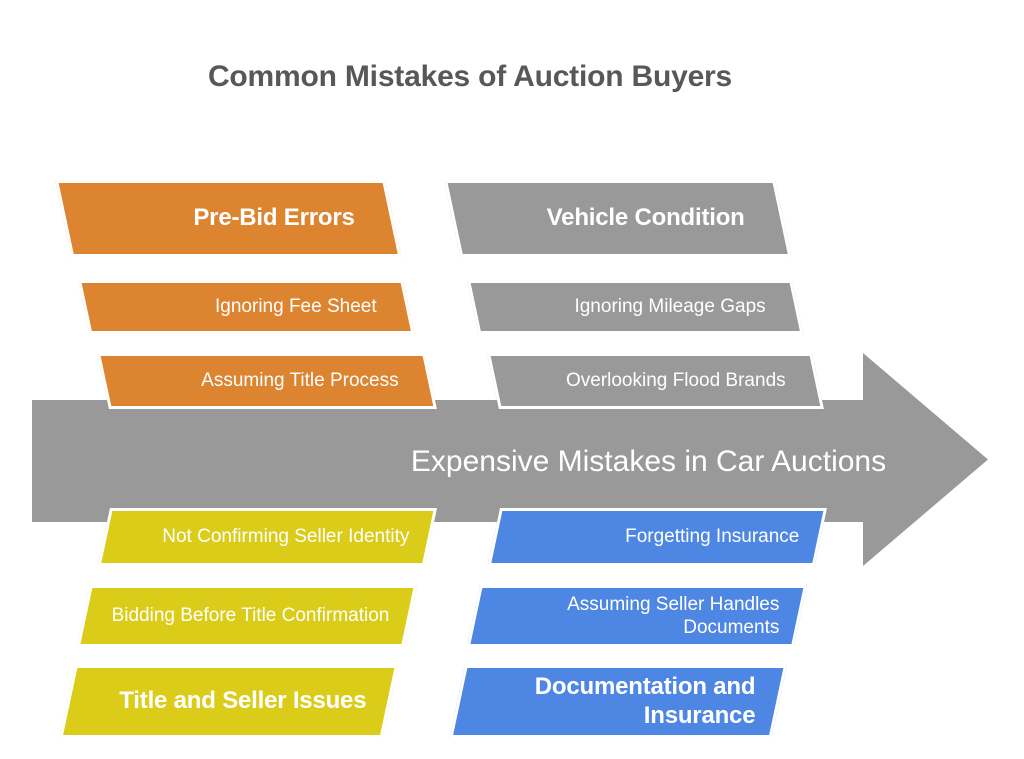  I want to click on arrow-label: Expensive Mistakes in Car Auctions, so click(648, 461).